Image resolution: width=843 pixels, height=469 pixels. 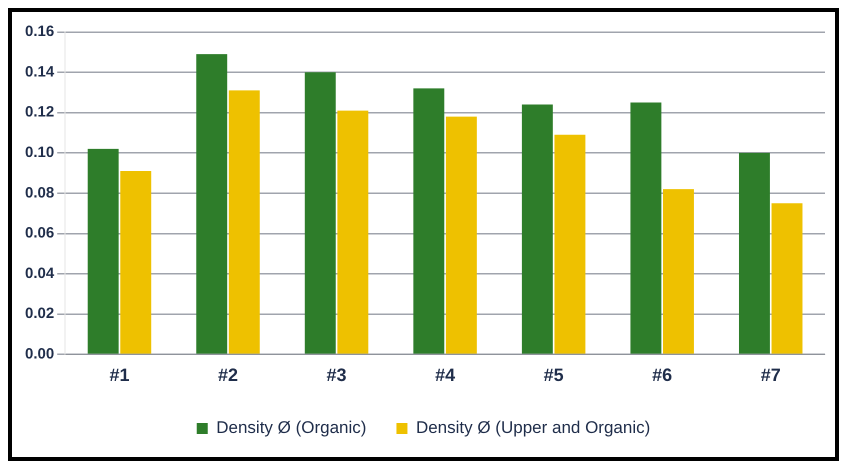 I want to click on x-tick-label: #6, so click(x=662, y=375).